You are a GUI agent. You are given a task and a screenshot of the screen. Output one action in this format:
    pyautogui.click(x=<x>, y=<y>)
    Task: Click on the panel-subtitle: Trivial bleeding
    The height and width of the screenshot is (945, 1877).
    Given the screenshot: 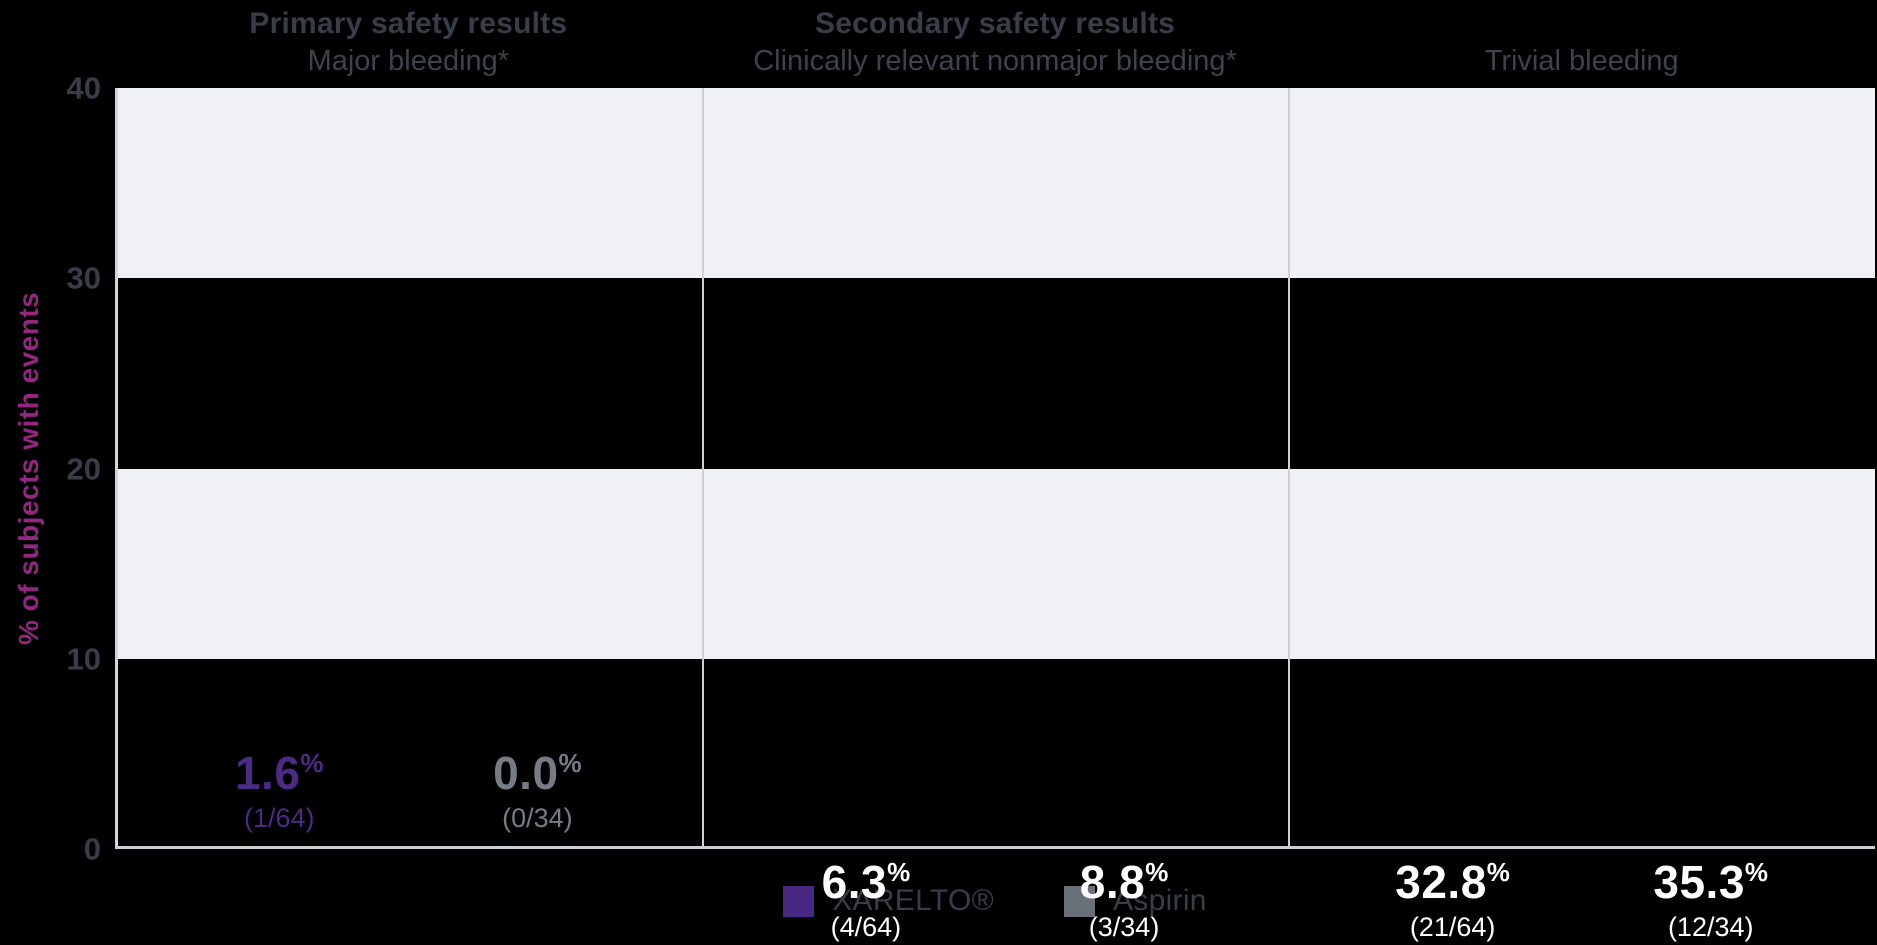 What is the action you would take?
    pyautogui.click(x=1581, y=61)
    